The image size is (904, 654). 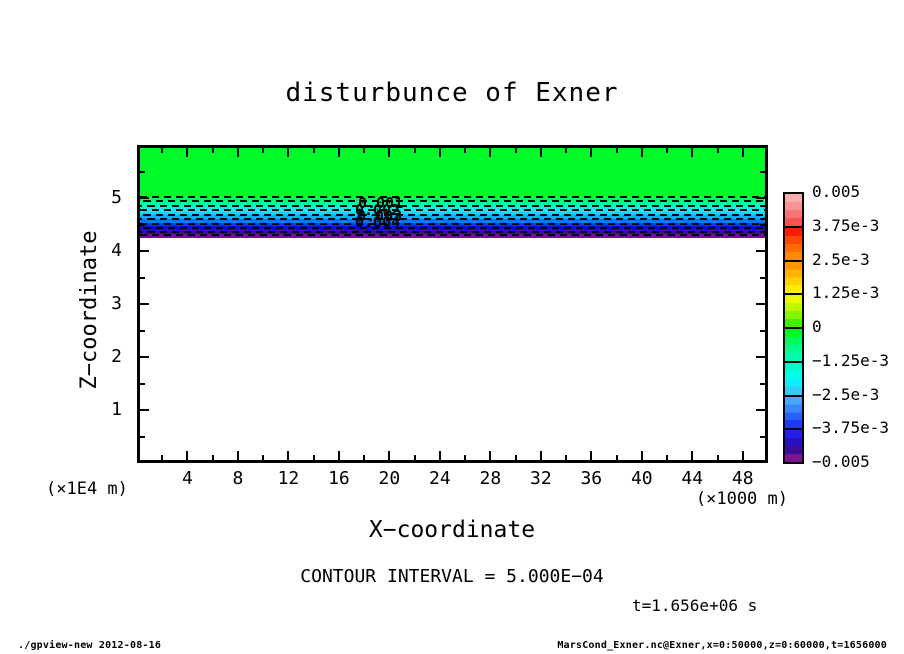 I want to click on x-tick-label: 48, so click(x=742, y=478).